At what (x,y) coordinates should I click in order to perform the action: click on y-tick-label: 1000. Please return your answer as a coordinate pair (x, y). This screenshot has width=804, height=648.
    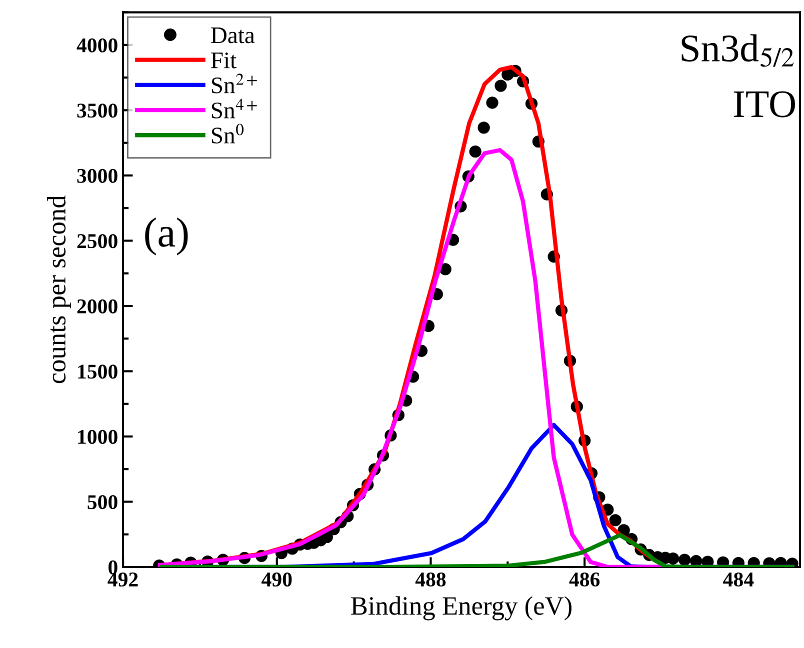
    Looking at the image, I should click on (98, 437).